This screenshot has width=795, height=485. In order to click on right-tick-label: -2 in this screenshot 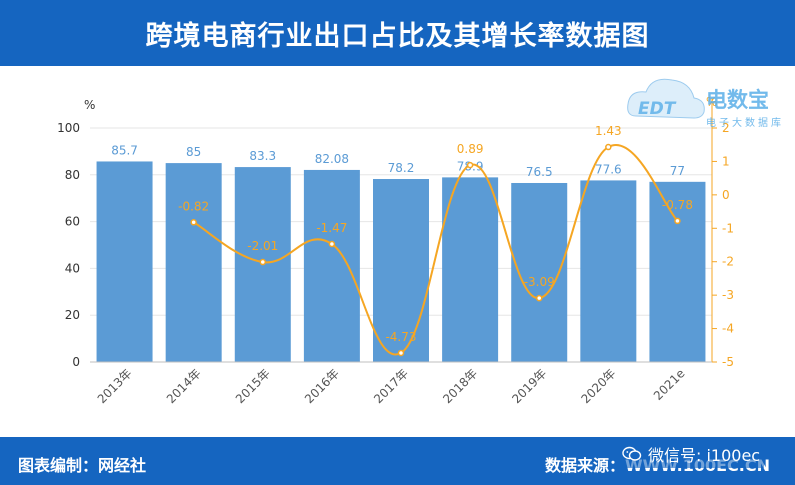, I will do `click(728, 262)`.